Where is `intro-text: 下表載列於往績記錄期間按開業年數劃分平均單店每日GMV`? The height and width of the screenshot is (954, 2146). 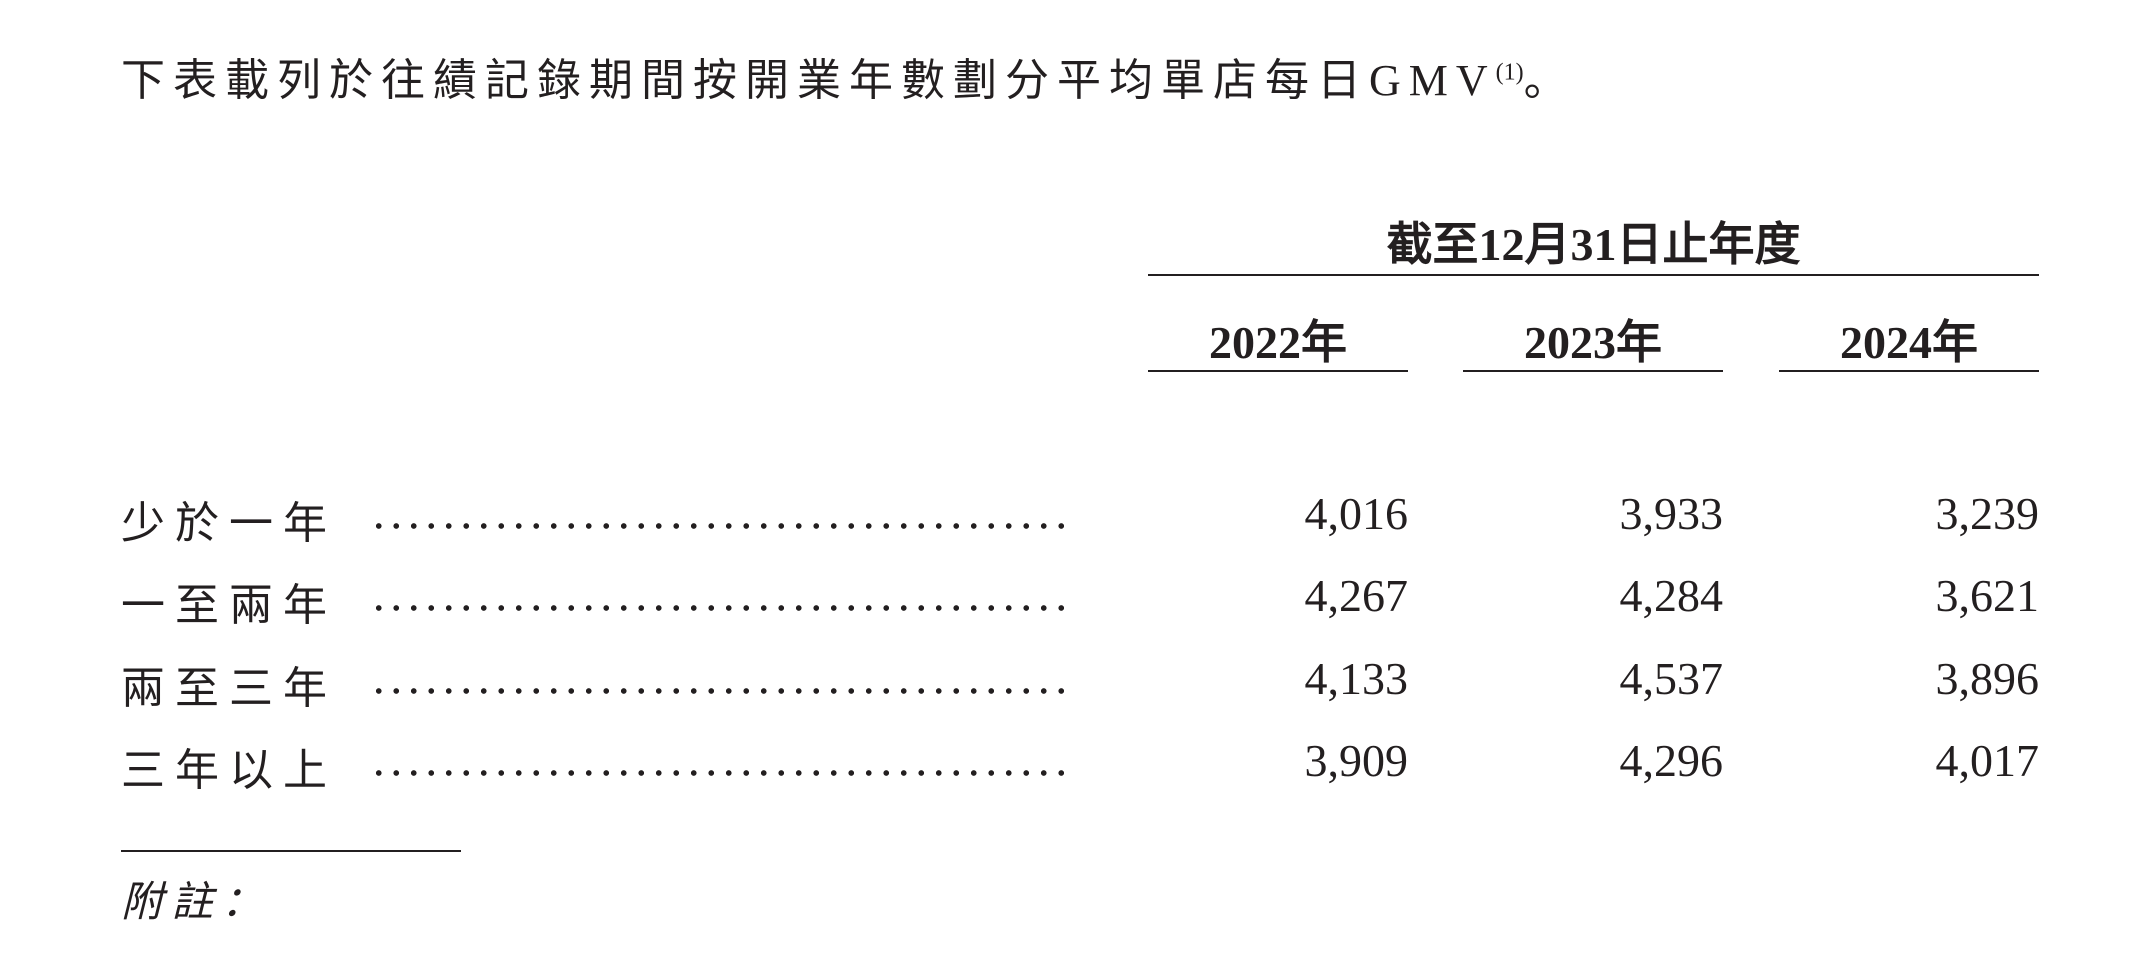
intro-text: 下表載列於往績記錄期間按開業年數劃分平均單店每日GMV is located at coordinates (808, 80).